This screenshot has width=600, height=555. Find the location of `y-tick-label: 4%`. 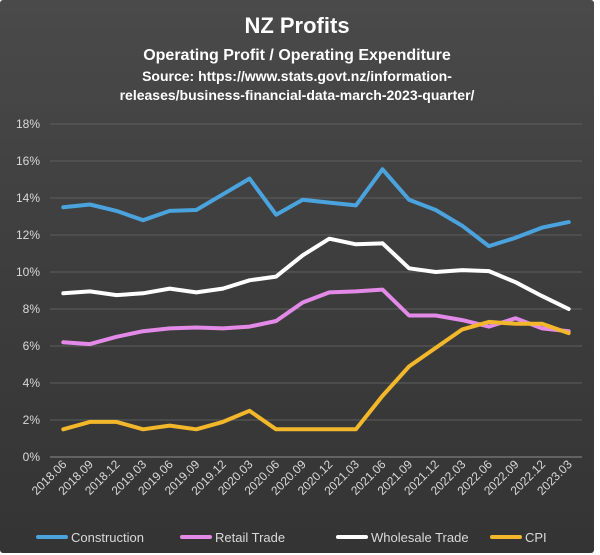

y-tick-label: 4% is located at coordinates (32, 383).